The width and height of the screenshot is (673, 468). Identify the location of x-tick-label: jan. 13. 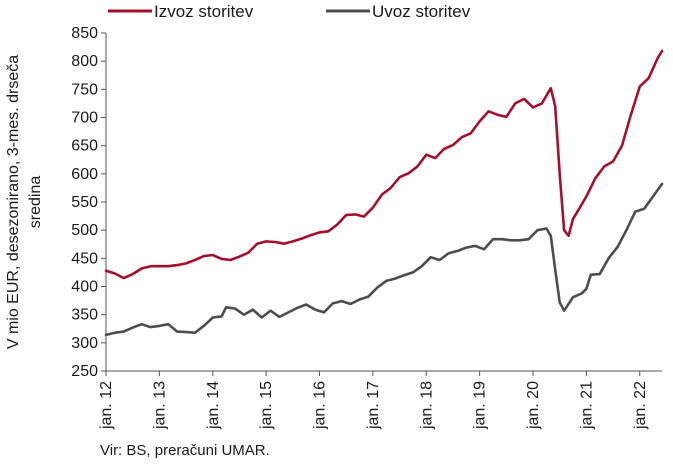
(159, 405).